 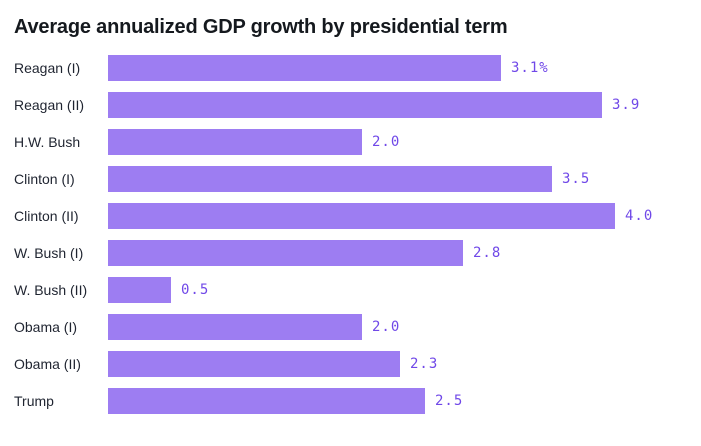 What do you see at coordinates (47, 364) in the screenshot?
I see `category-label: Obama (II)` at bounding box center [47, 364].